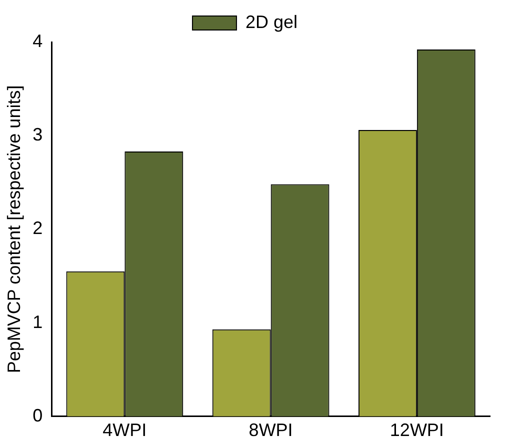 The height and width of the screenshot is (446, 506). Describe the element at coordinates (270, 430) in the screenshot. I see `x-tick-label: 8WPI` at that location.